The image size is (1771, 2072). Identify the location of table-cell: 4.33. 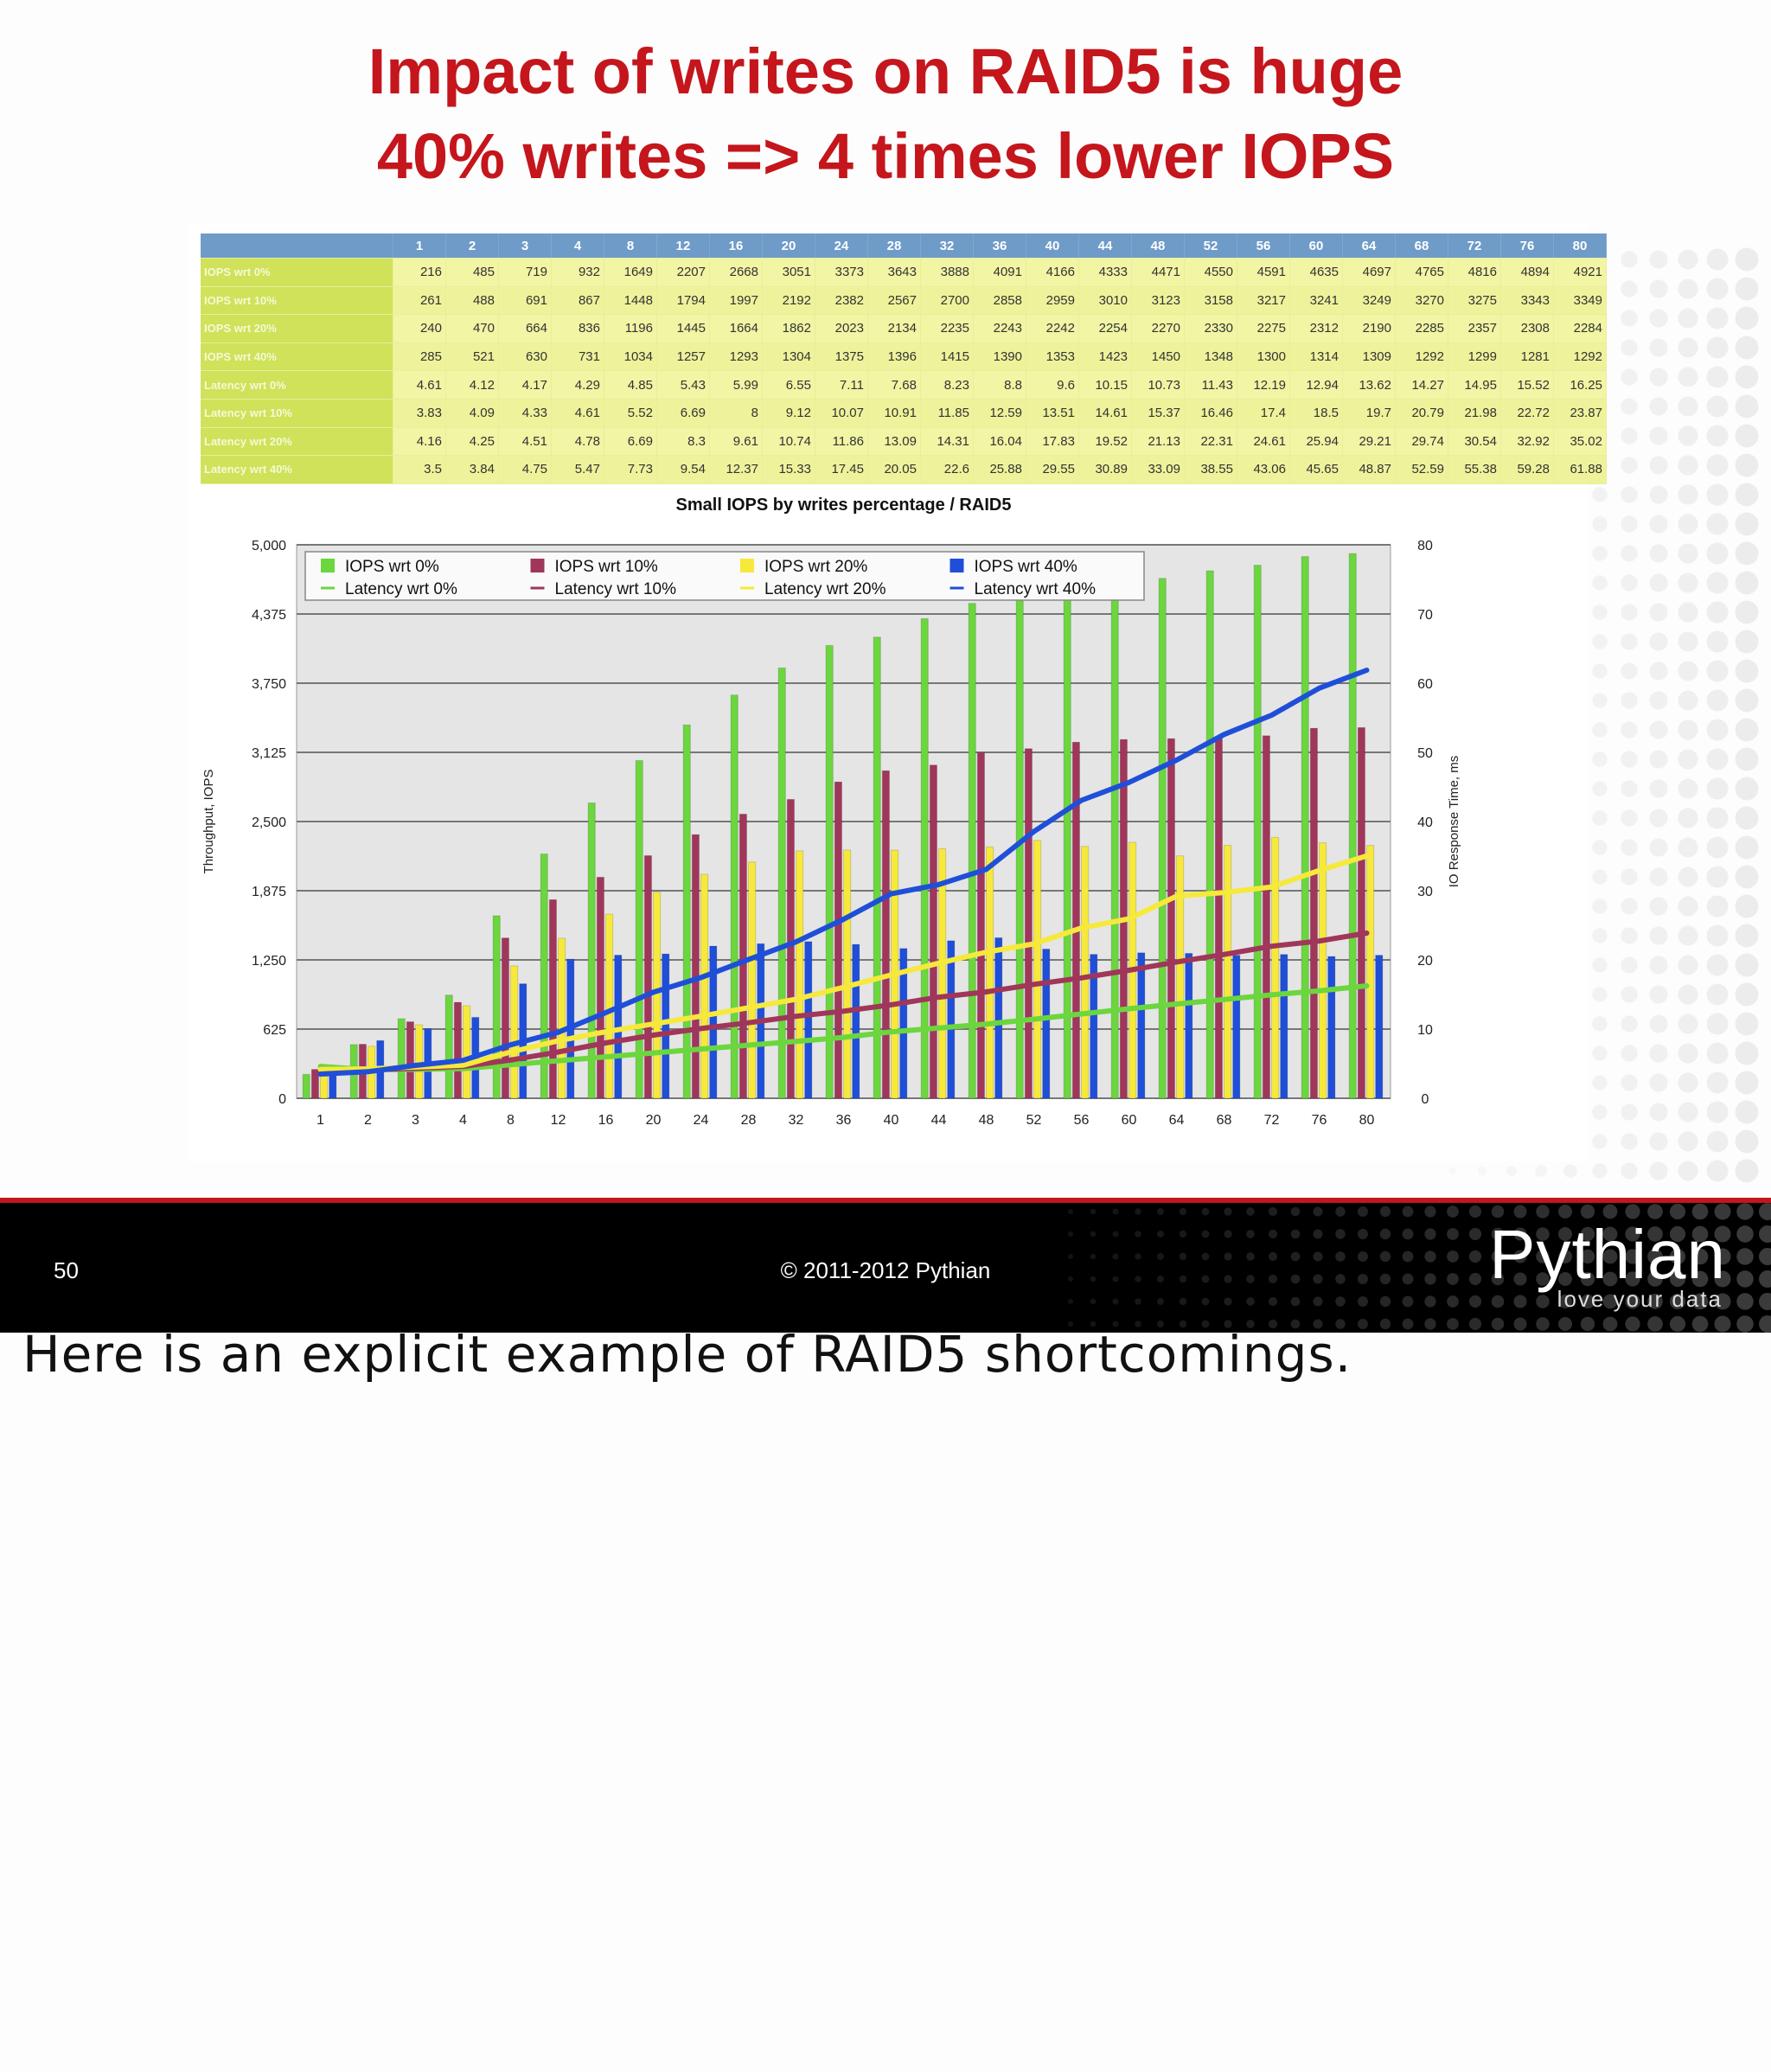
(525, 413).